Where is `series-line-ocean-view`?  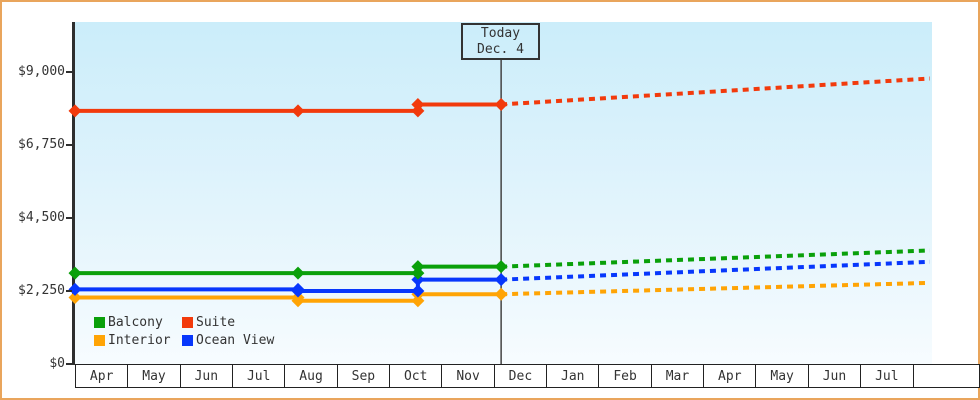
series-line-ocean-view is located at coordinates (288, 285).